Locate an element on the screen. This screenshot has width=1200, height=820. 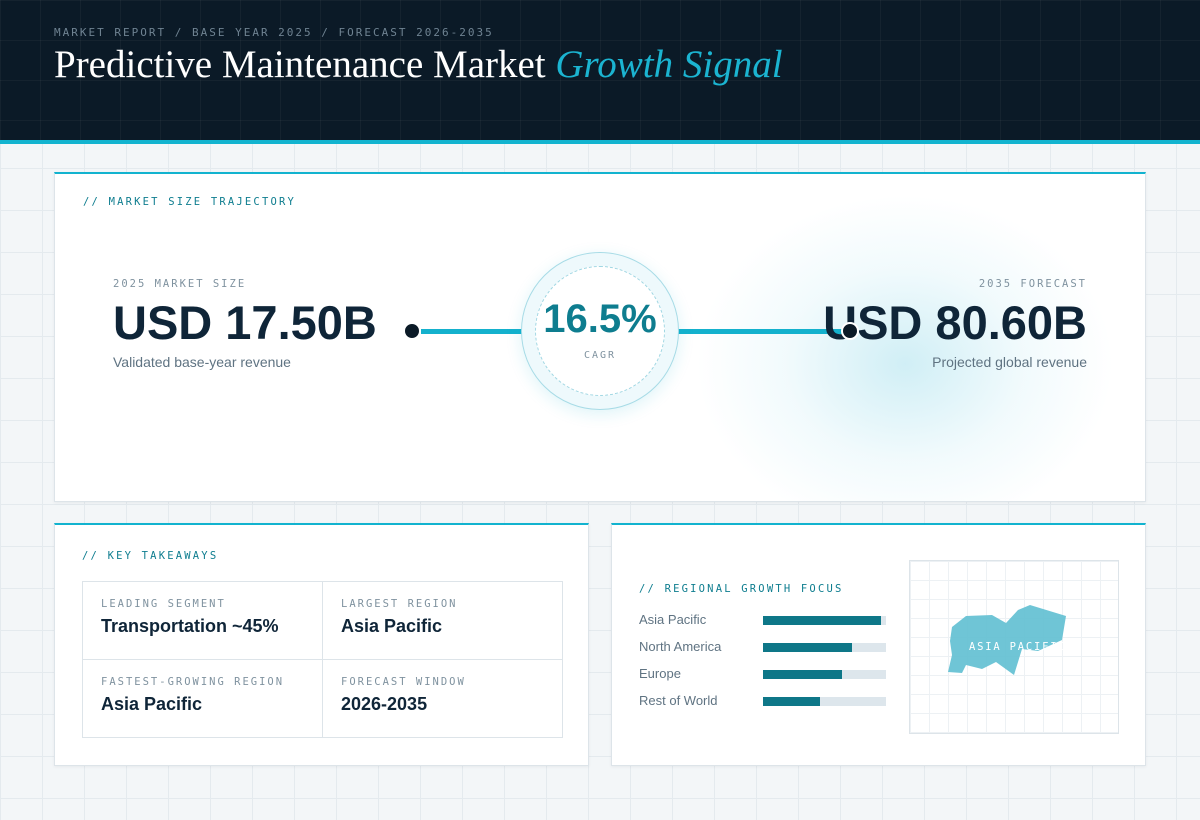
cagr-value: 16.5% is located at coordinates (600, 319).